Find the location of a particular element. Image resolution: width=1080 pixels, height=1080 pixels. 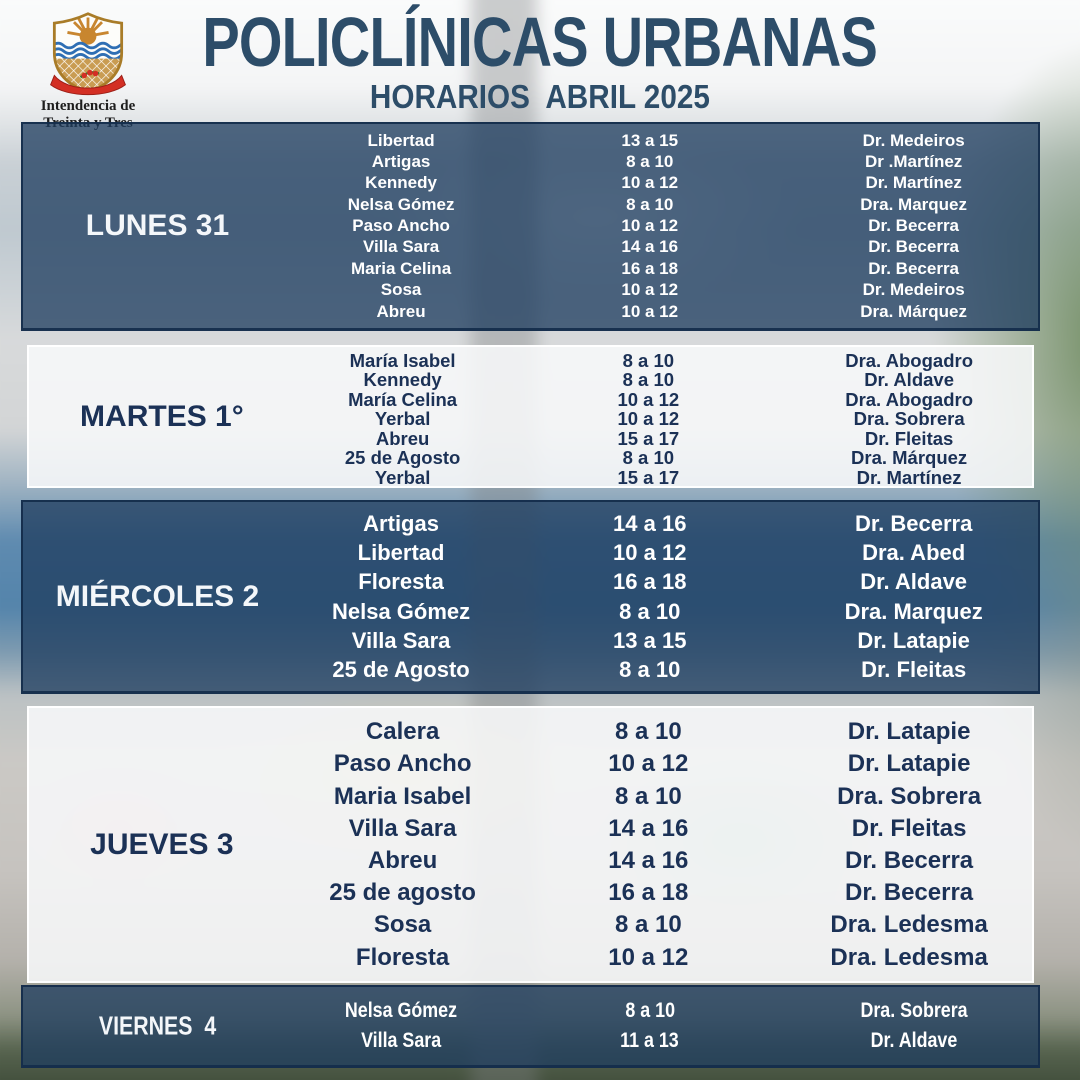

doctor-cell: Dr. Fleitas is located at coordinates (913, 669).